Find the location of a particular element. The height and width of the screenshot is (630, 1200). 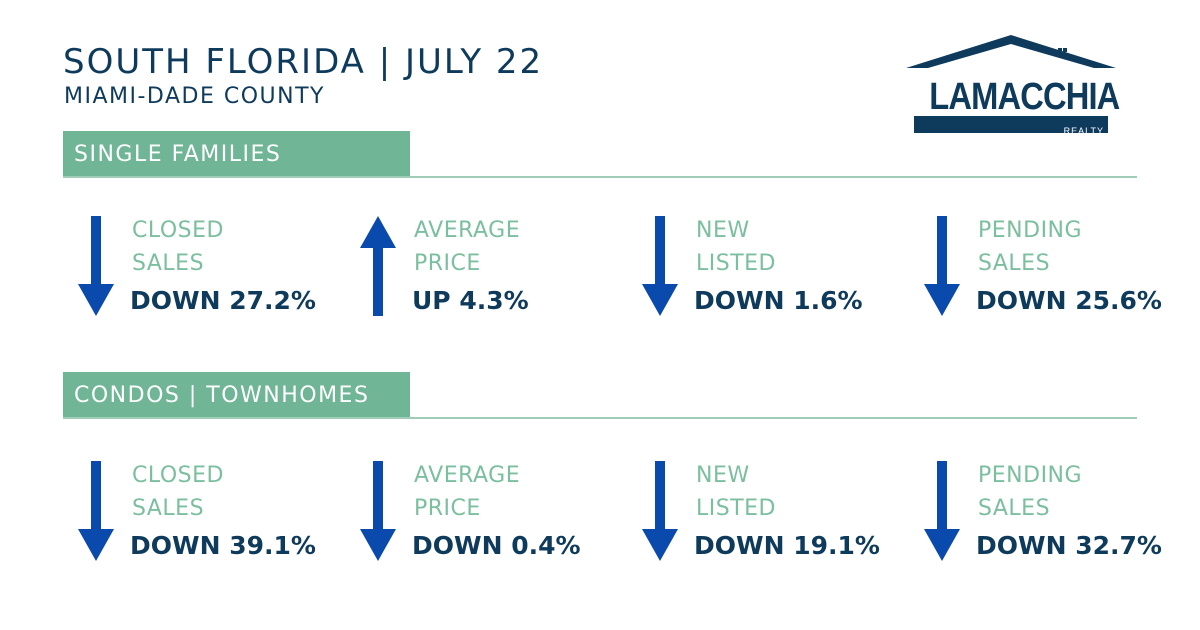

metric-average-price-single: AVERAGE PRICE UP 4.3% is located at coordinates (493, 269).